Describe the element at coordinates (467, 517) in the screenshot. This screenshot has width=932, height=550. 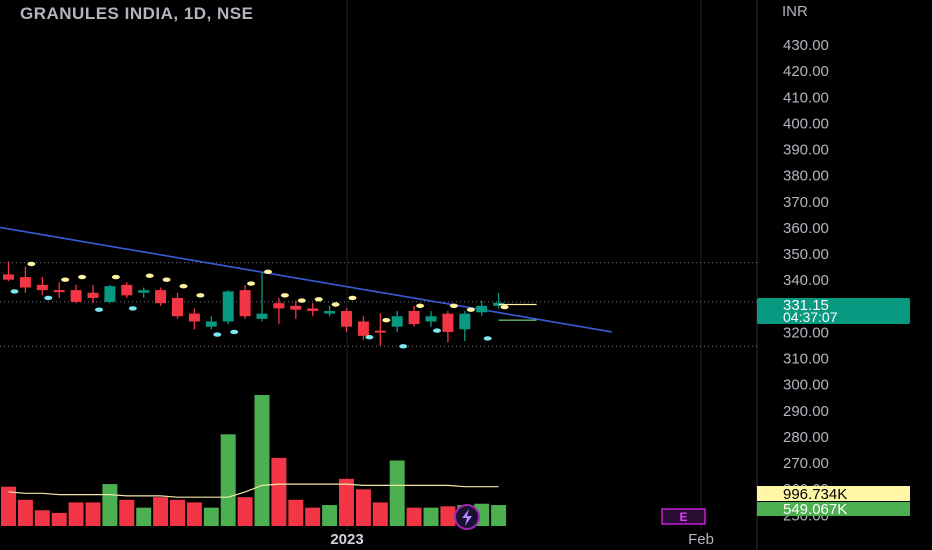
I see `lightning-icon` at that location.